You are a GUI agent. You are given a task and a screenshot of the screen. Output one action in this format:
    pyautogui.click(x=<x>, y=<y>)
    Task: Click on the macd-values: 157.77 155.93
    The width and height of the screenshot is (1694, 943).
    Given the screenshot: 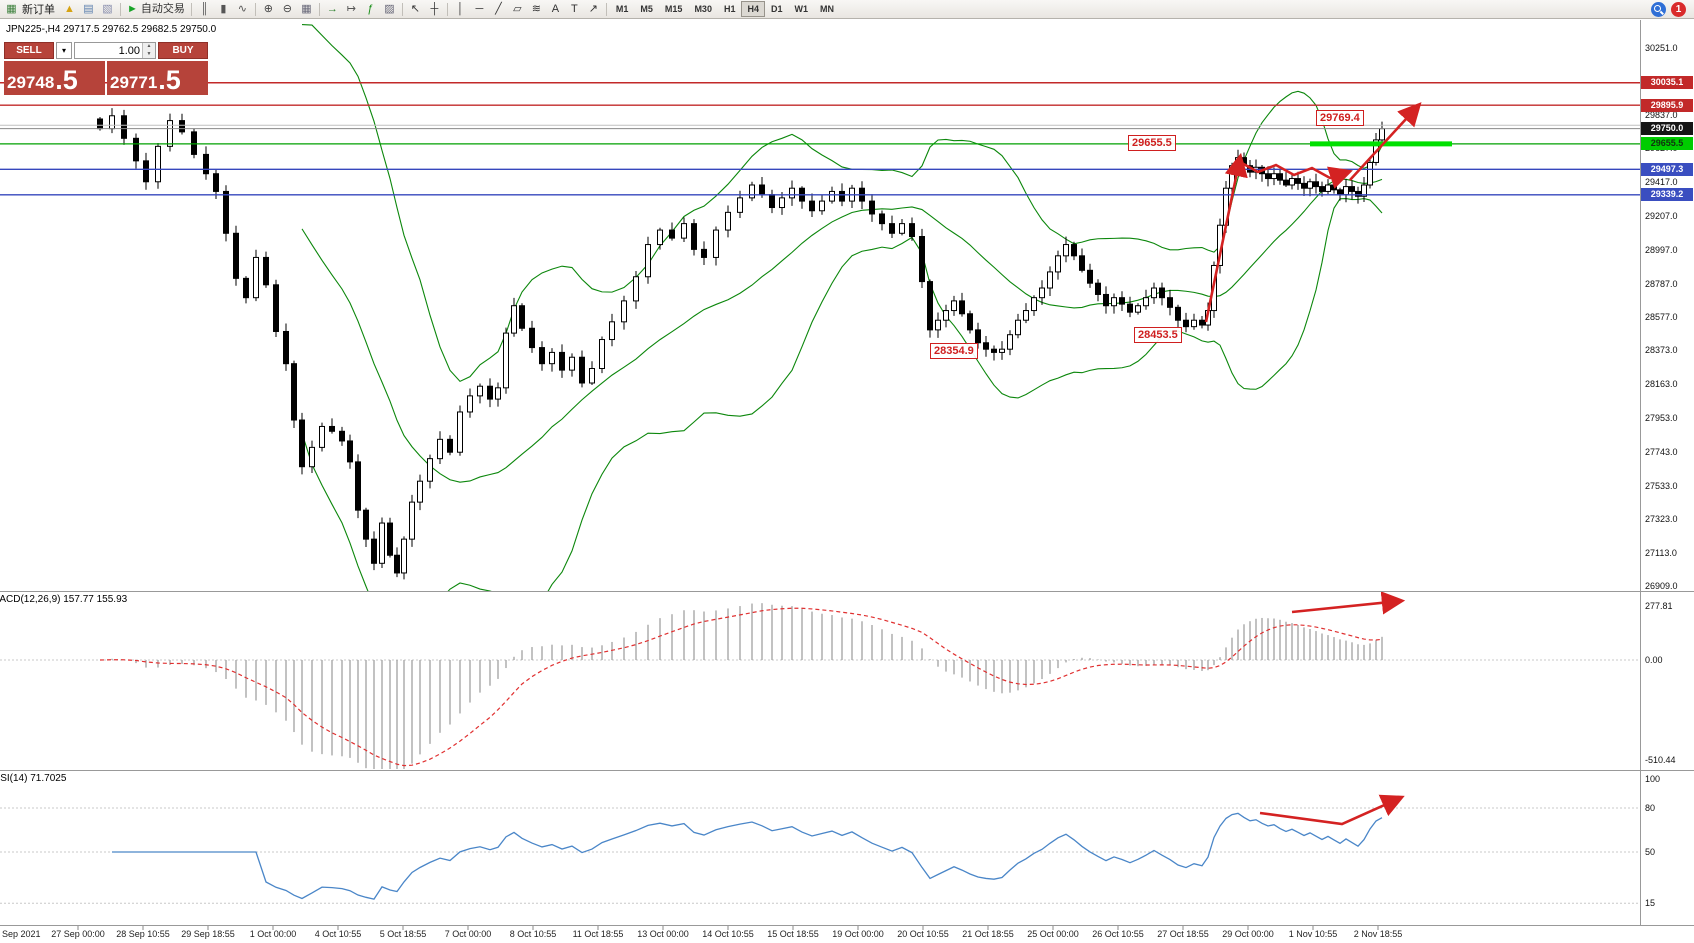 What is the action you would take?
    pyautogui.click(x=95, y=599)
    